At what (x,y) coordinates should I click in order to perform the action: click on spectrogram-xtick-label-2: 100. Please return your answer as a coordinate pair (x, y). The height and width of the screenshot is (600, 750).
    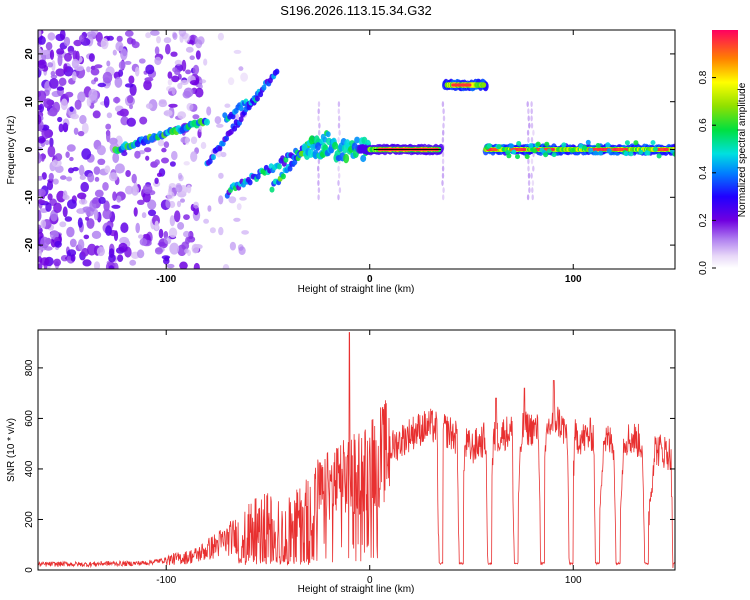
    Looking at the image, I should click on (573, 279).